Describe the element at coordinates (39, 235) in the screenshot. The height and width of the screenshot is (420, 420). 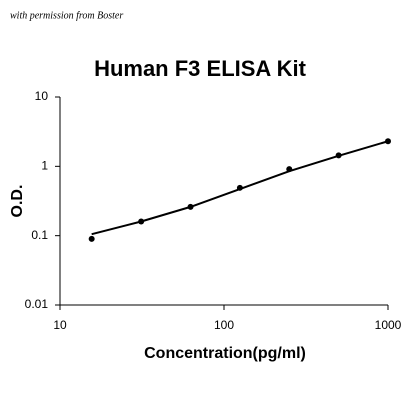
I see `y-tick-label: 0.1` at that location.